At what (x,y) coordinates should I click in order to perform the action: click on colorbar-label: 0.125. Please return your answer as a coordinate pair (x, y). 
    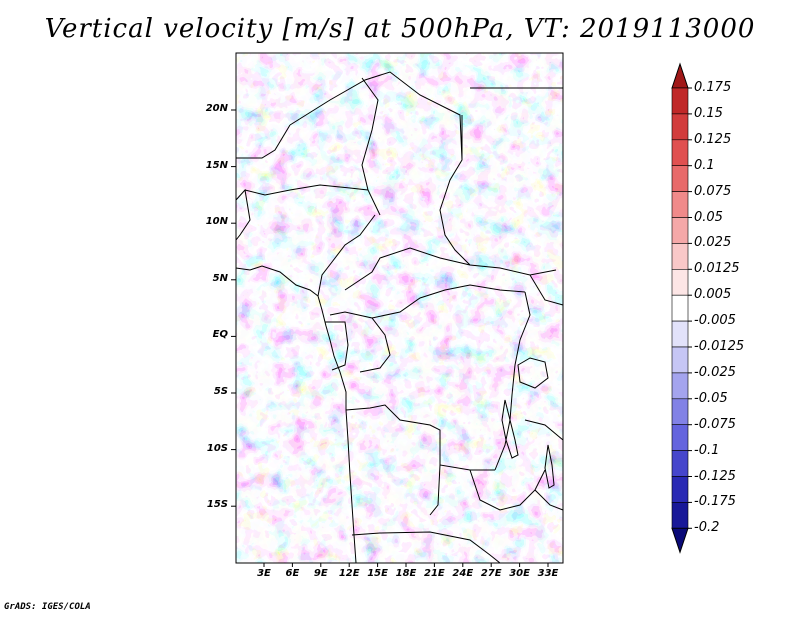
    Looking at the image, I should click on (713, 139).